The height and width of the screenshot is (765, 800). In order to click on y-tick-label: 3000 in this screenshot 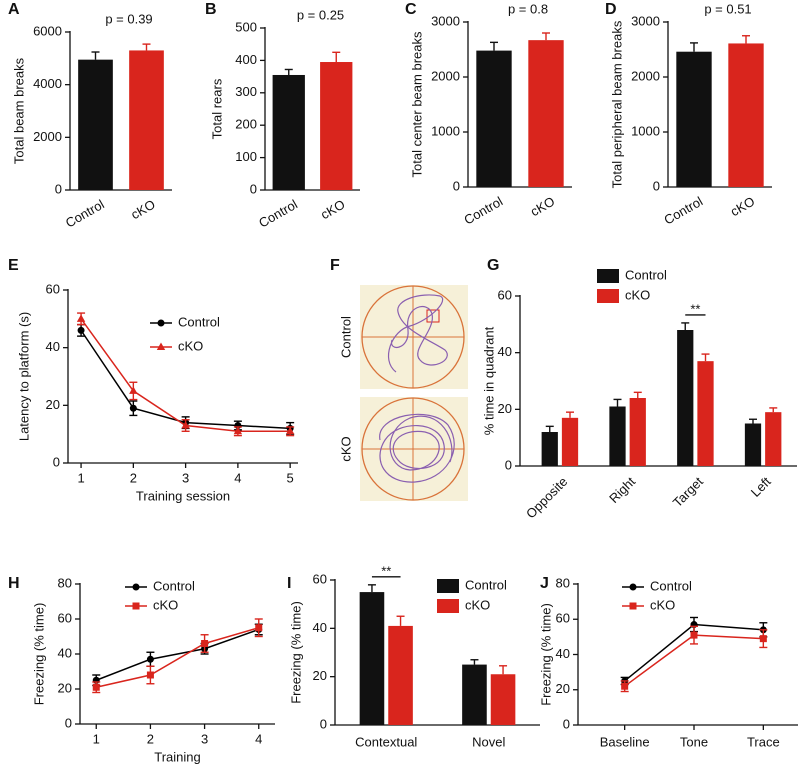, I will do `click(645, 20)`.